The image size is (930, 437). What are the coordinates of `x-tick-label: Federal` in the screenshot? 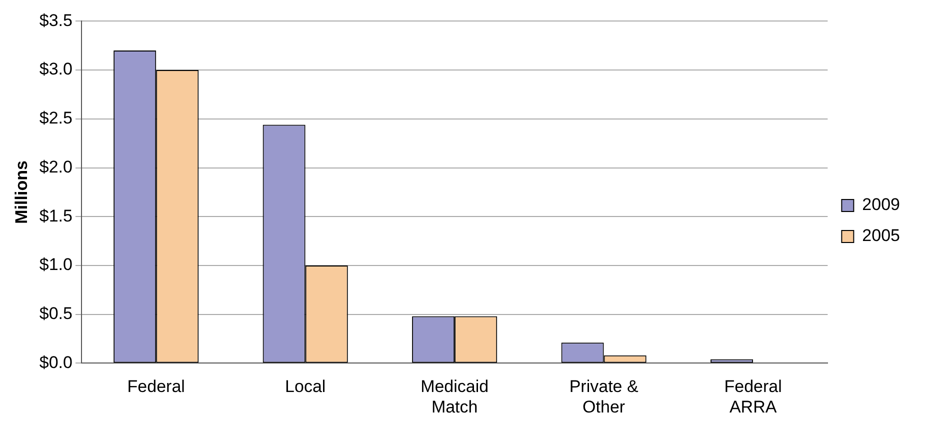 It's located at (156, 386).